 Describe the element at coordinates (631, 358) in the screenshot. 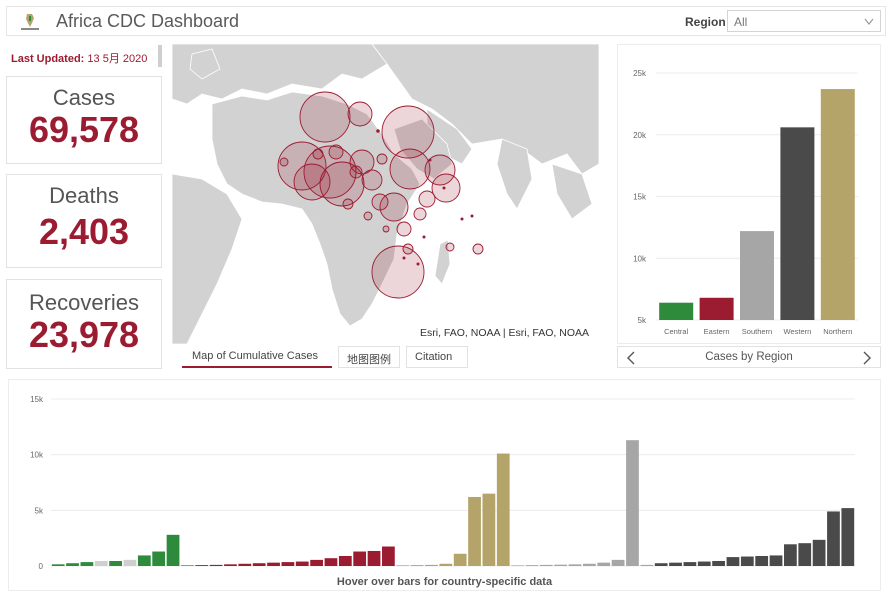

I see `chevron-left-icon` at that location.